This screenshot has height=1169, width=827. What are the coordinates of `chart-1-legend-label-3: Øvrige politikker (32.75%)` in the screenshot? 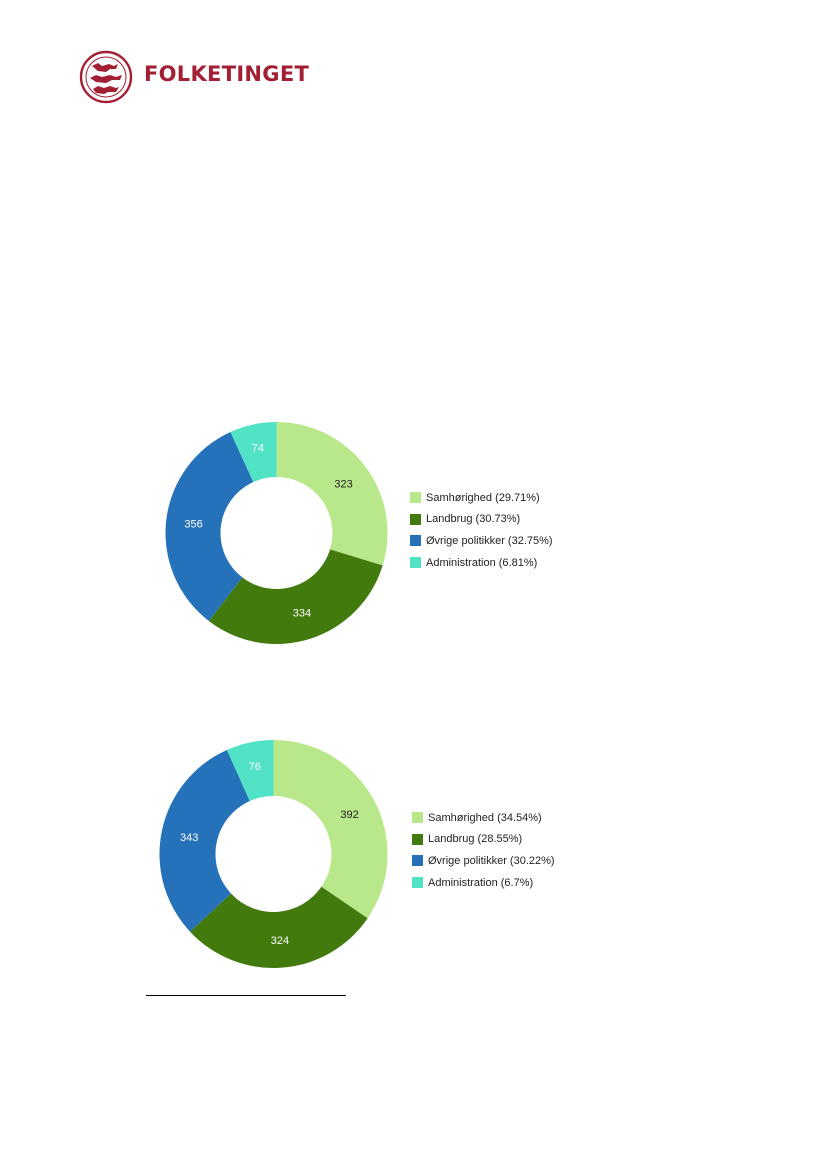 It's located at (489, 540).